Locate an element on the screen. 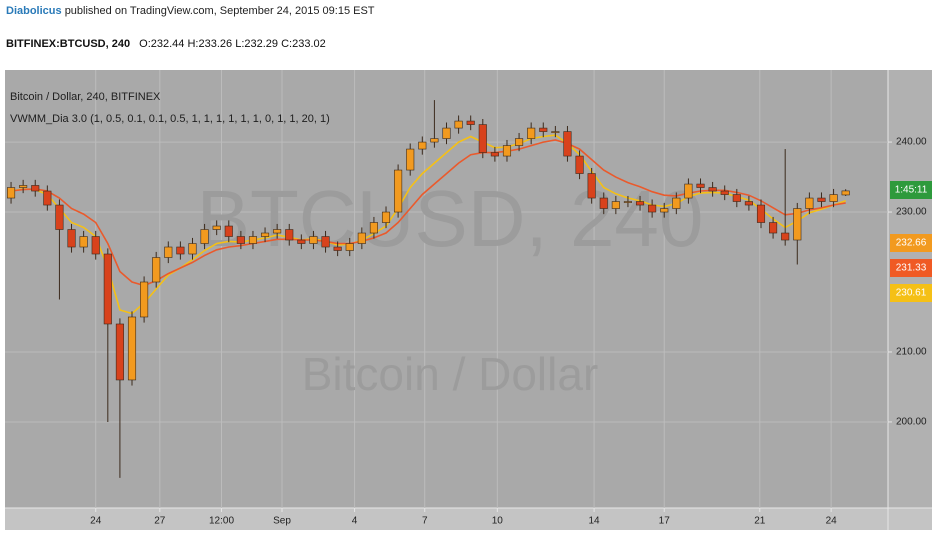  watermark: Bitcoin / Dollar is located at coordinates (450, 374).